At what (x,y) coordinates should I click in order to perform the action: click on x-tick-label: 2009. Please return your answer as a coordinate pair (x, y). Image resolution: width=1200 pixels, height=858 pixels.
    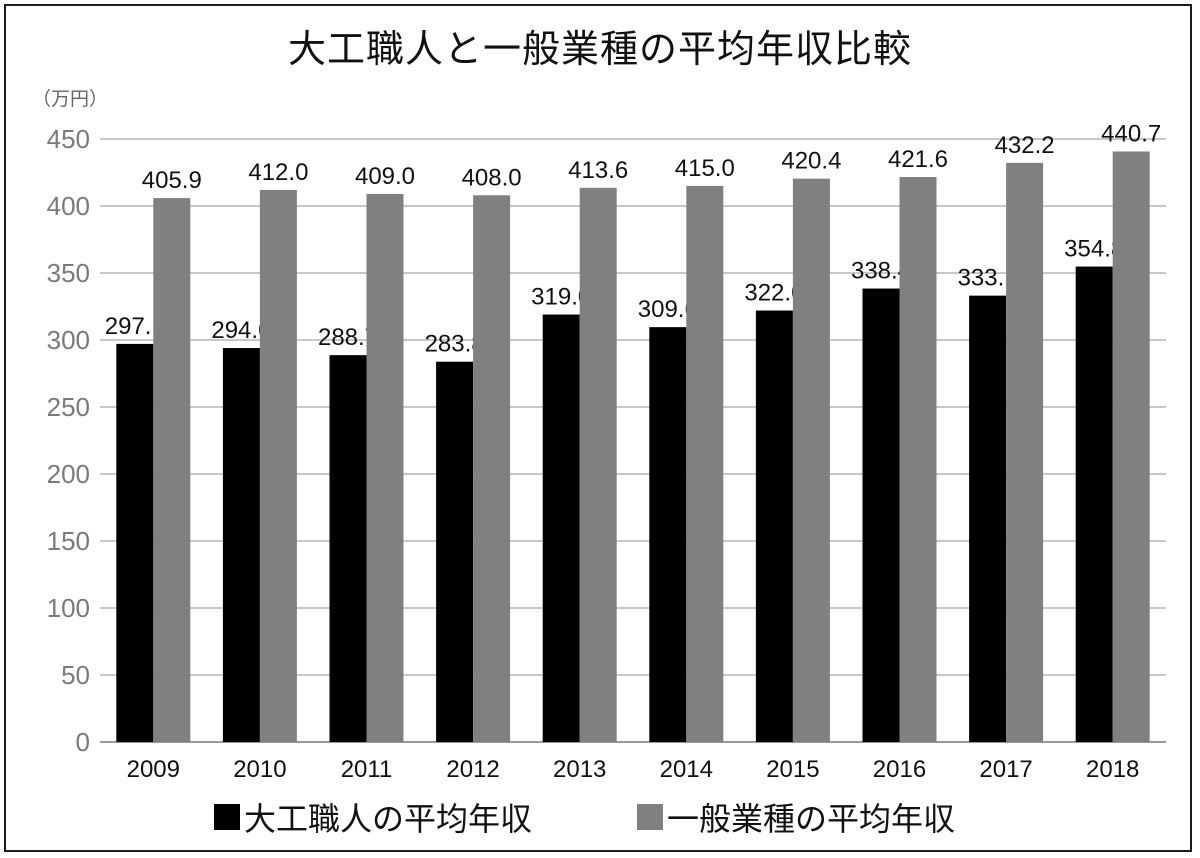
    Looking at the image, I should click on (153, 769).